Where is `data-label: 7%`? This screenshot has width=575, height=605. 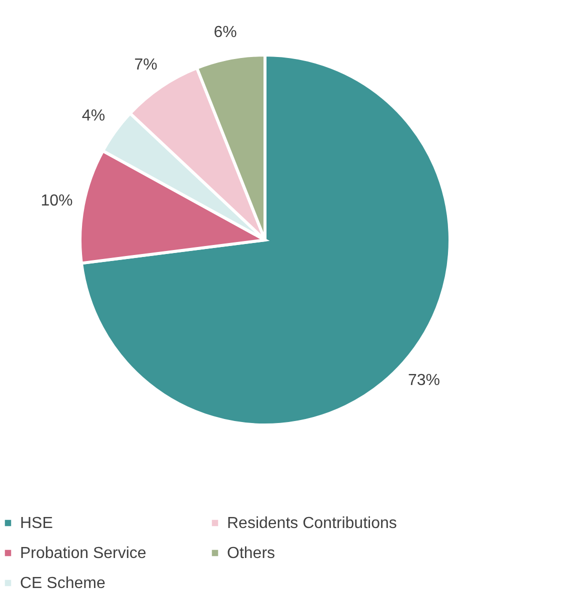
data-label: 7% is located at coordinates (146, 65).